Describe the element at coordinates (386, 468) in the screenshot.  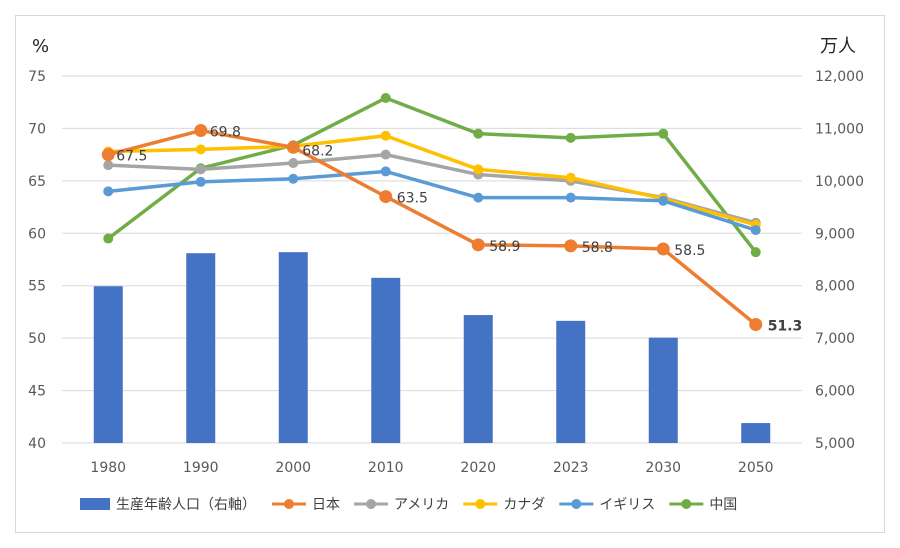
I see `x-axis-tick-label: 2010` at that location.